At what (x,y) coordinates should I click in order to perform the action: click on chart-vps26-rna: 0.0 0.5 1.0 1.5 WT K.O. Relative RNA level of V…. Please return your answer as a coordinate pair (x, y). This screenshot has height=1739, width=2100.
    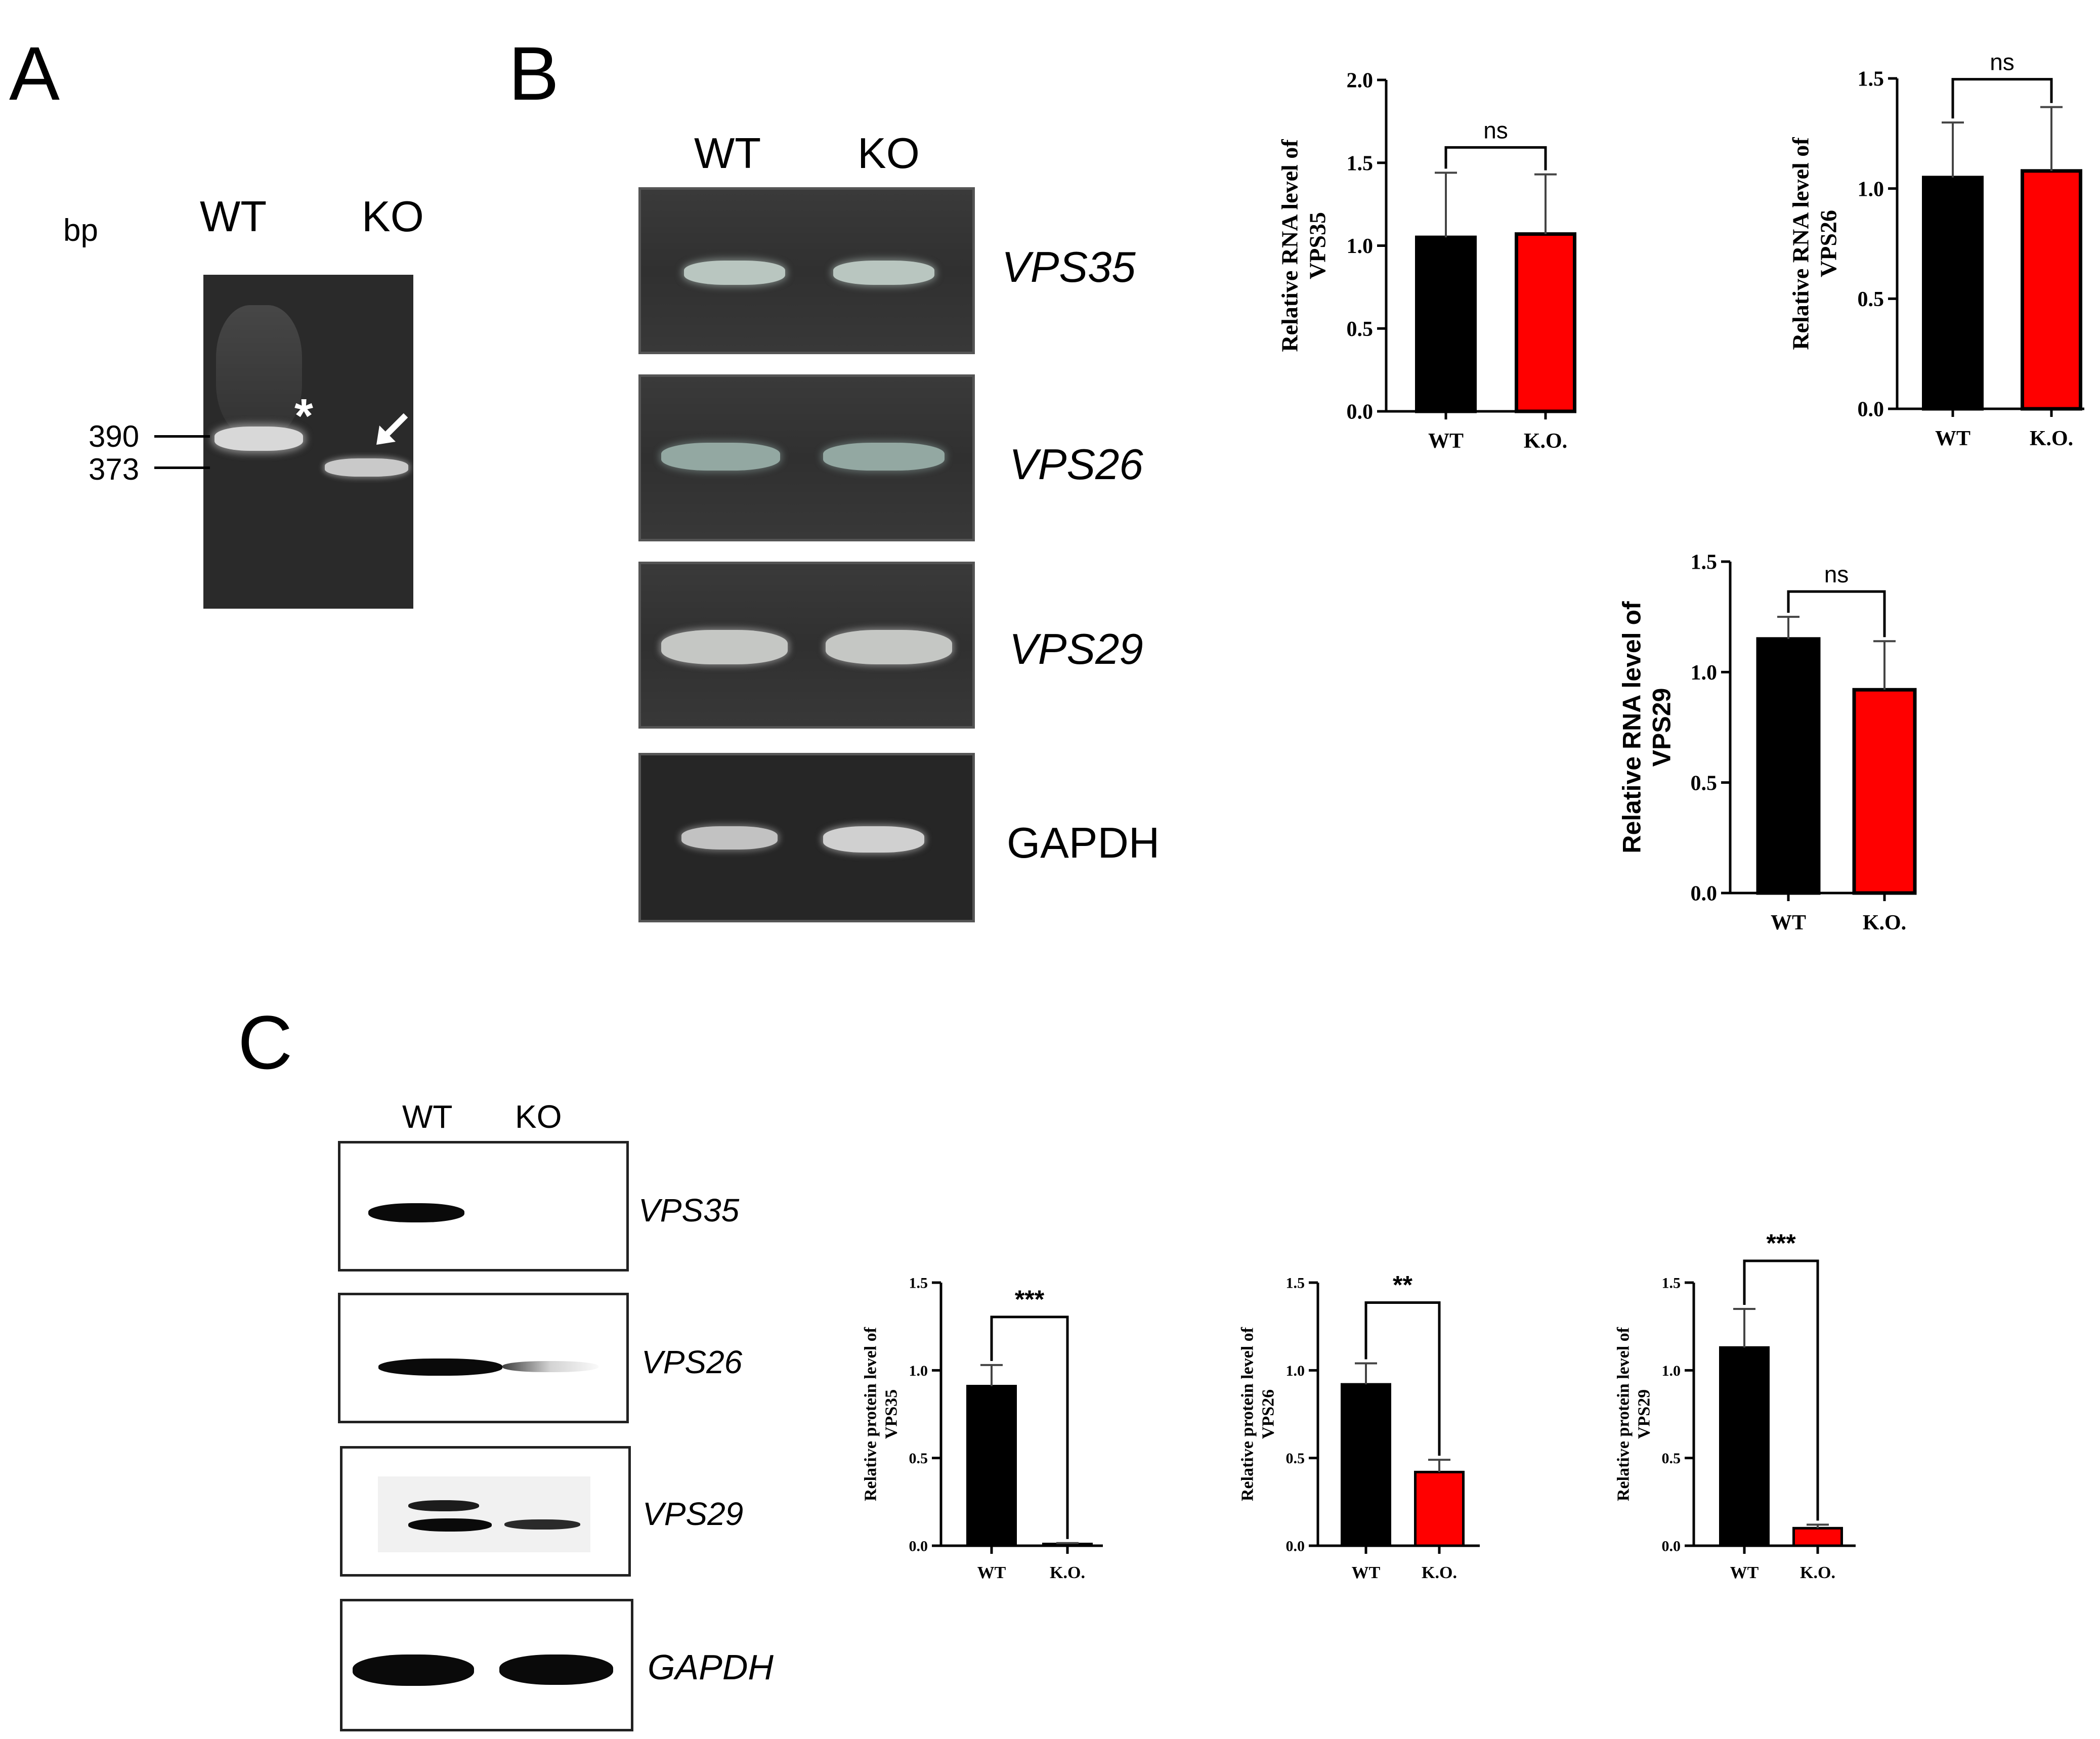
    Looking at the image, I should click on (1936, 250).